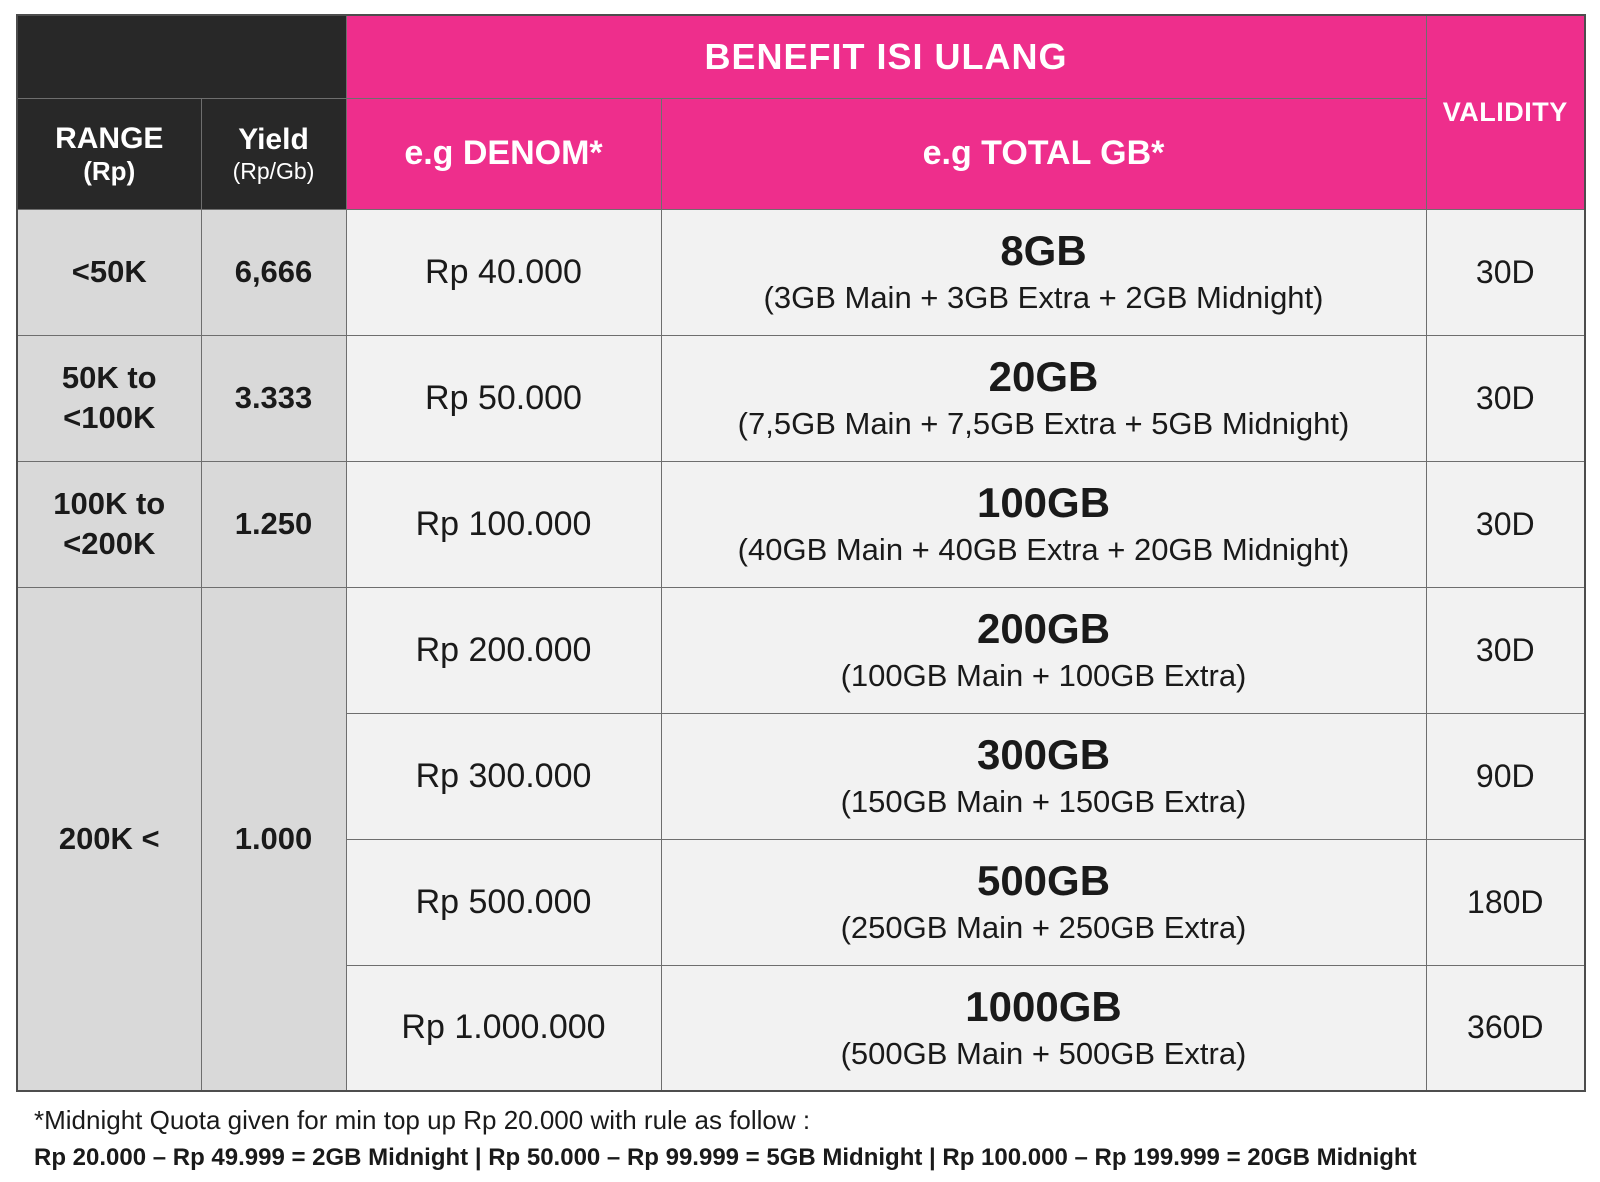 This screenshot has height=1182, width=1600. I want to click on total-gb-amount: 500GB, so click(1043, 881).